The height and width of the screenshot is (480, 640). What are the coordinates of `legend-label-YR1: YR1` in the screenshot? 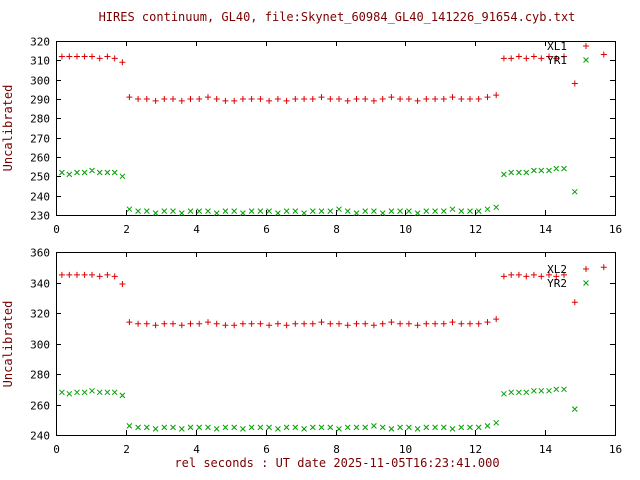 It's located at (557, 60).